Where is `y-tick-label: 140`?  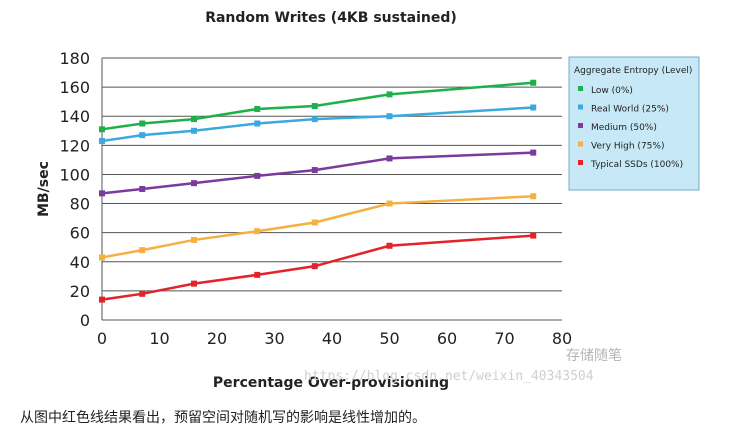
y-tick-label: 140 is located at coordinates (74, 116).